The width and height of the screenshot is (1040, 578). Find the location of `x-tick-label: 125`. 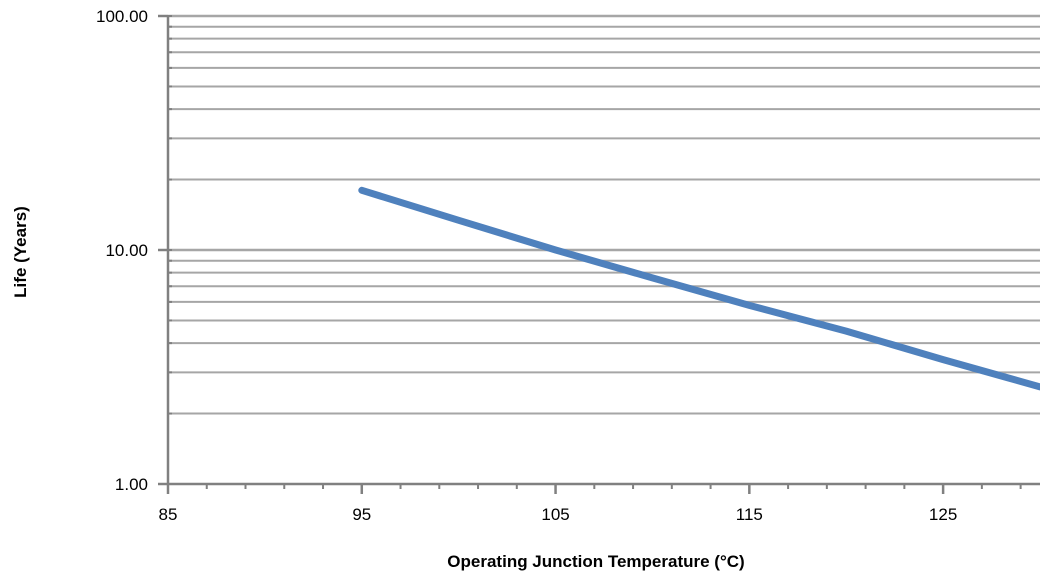

x-tick-label: 125 is located at coordinates (943, 514).